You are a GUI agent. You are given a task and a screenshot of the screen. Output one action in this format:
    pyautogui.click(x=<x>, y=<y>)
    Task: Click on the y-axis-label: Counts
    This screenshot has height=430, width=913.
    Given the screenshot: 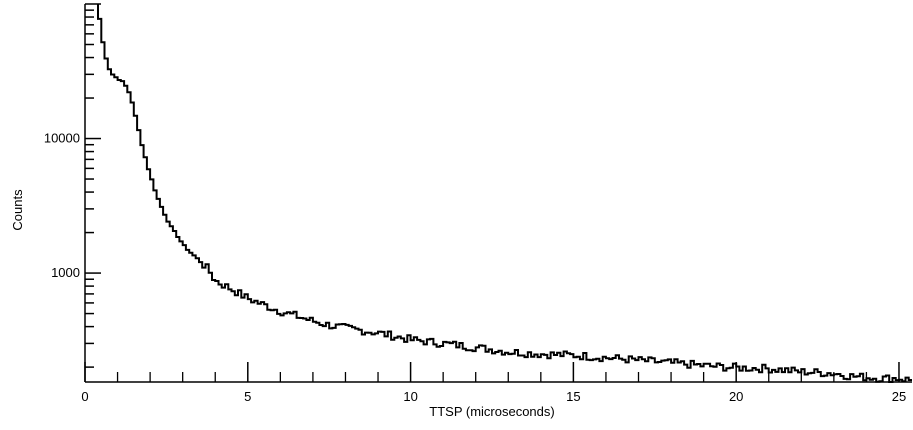 What is the action you would take?
    pyautogui.click(x=17, y=210)
    